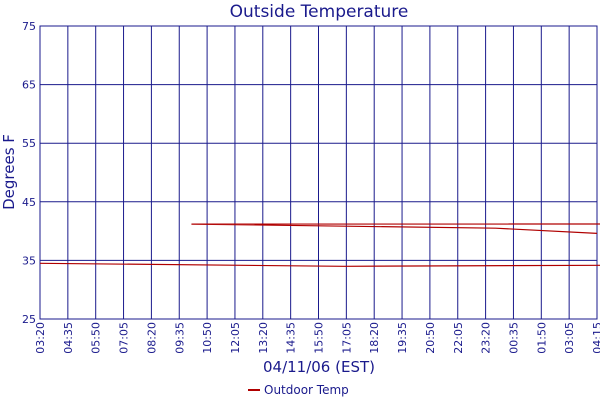 The image size is (600, 400). I want to click on y-tick-label: 65, so click(29, 85).